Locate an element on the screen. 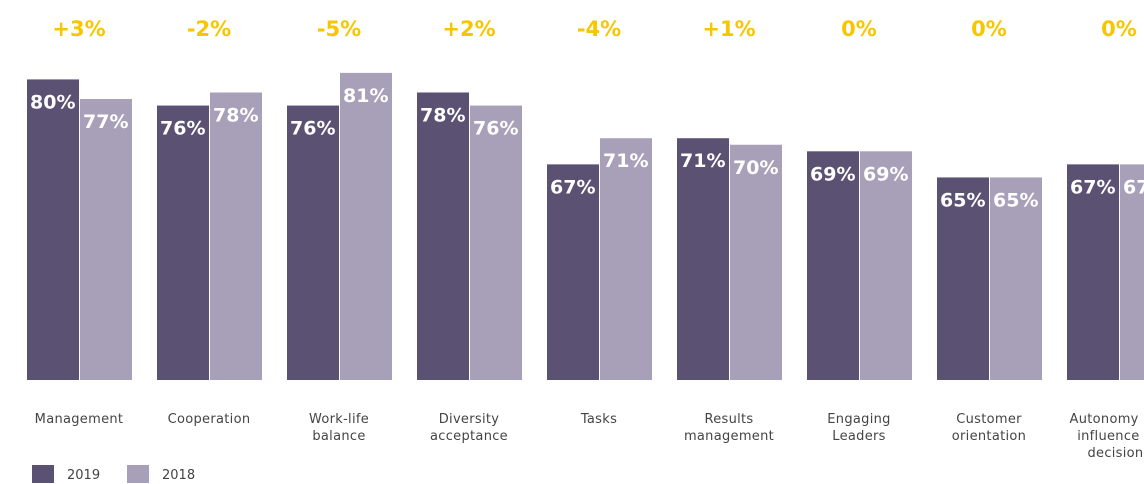 The width and height of the screenshot is (1144, 484). category-label: Engaging Leaders is located at coordinates (859, 428).